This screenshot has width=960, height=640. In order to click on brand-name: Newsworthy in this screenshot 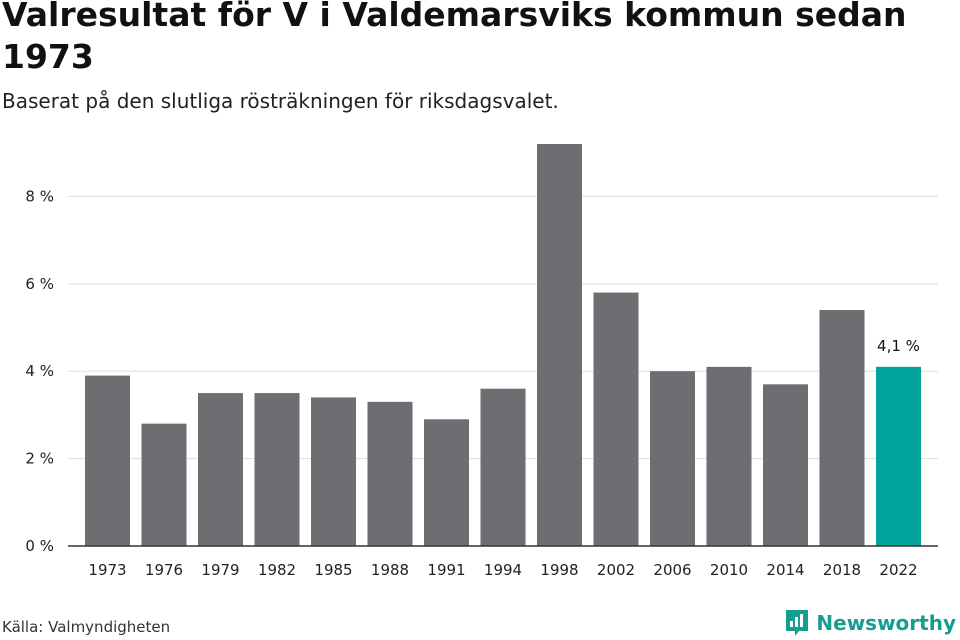, I will do `click(886, 623)`.